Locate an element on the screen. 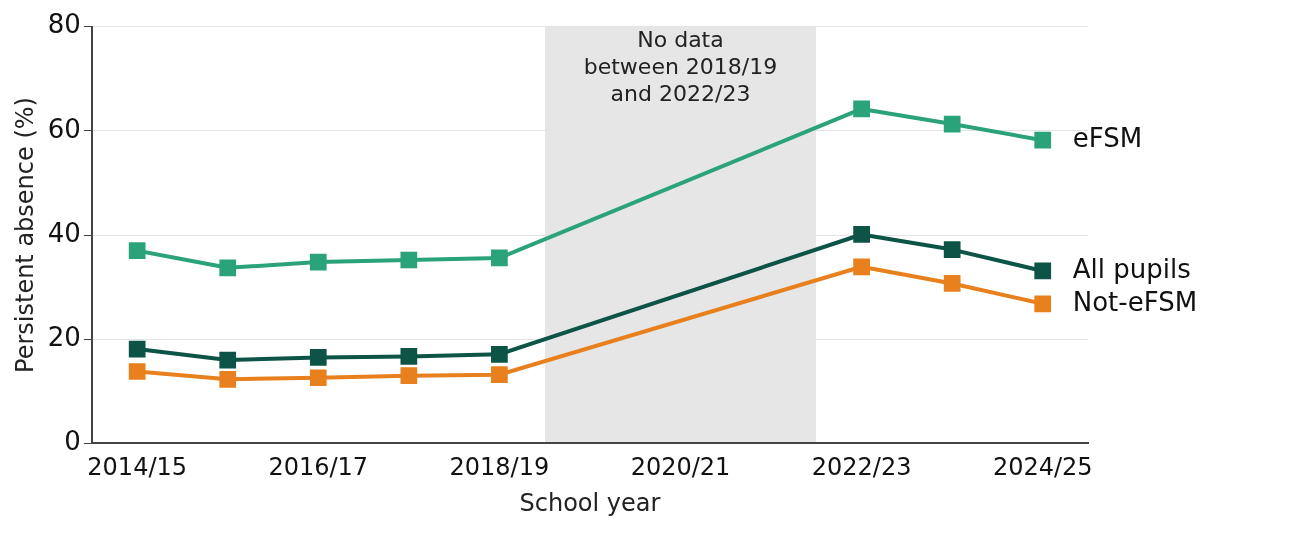 This screenshot has width=1289, height=535. y-axis-title: Persistent absence (%) is located at coordinates (24, 235).